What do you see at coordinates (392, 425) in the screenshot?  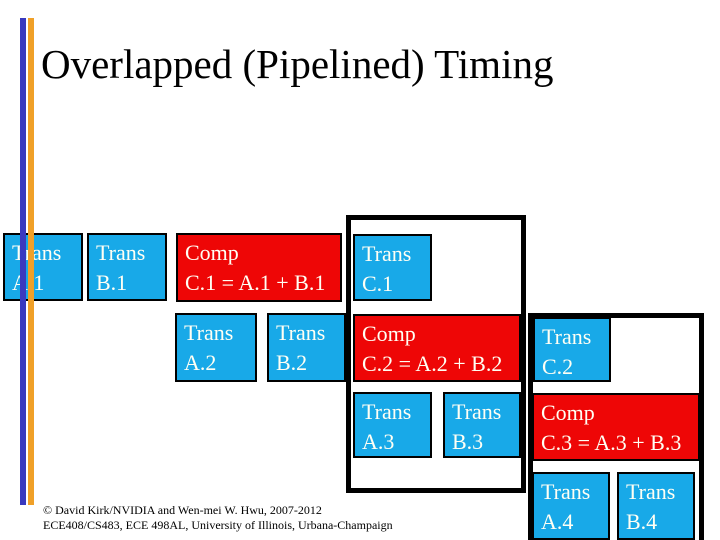 I see `box-trans-a3: Trans A.3` at bounding box center [392, 425].